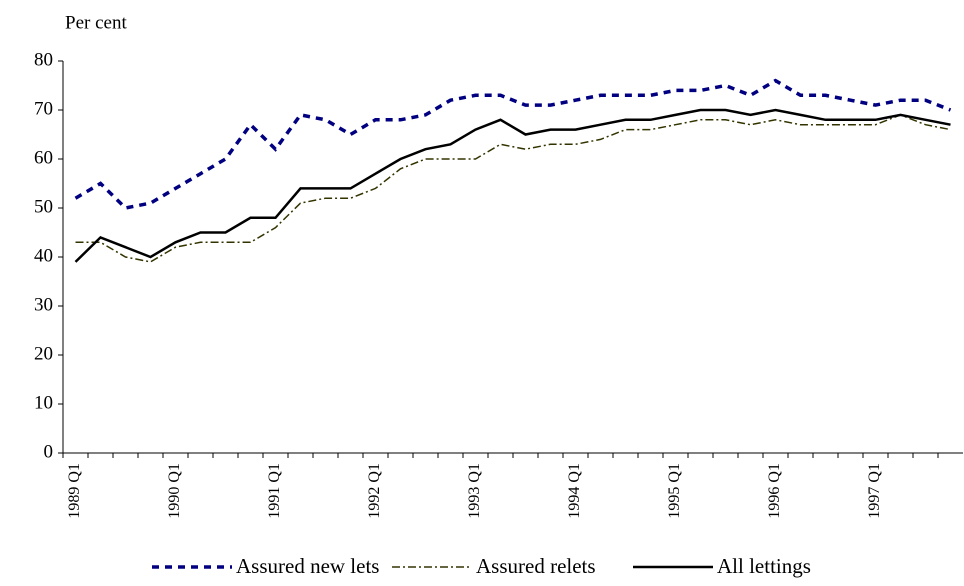  What do you see at coordinates (43, 304) in the screenshot?
I see `y-tick-label: 30` at bounding box center [43, 304].